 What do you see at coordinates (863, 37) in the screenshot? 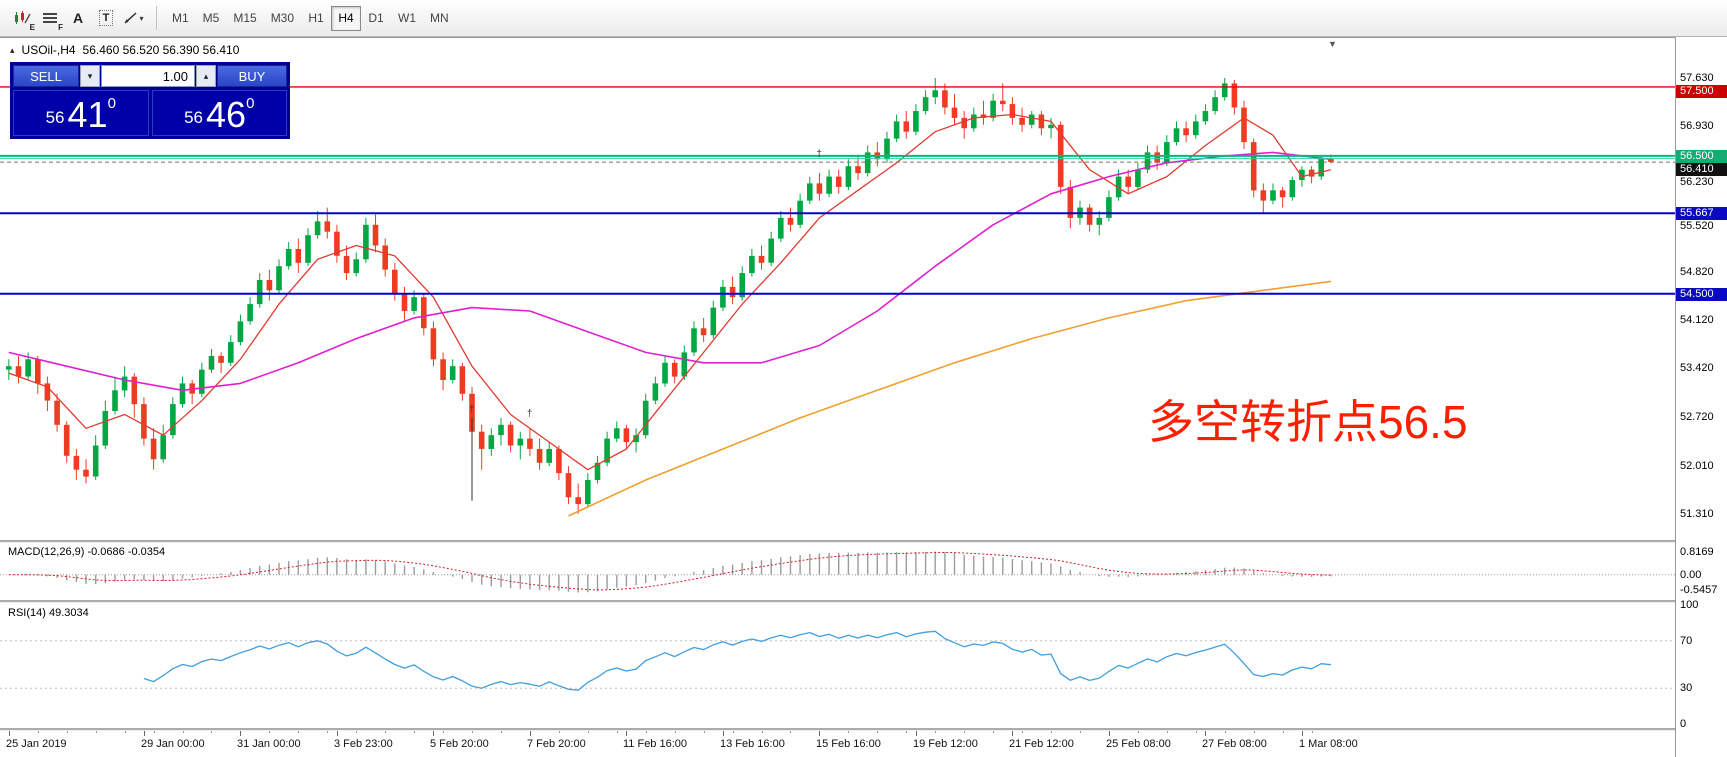
I see `chart-window-frame` at bounding box center [863, 37].